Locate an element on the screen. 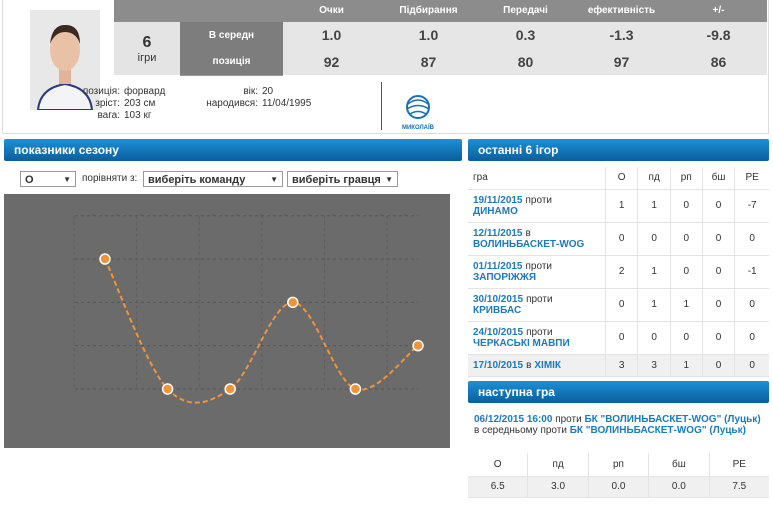 The image size is (773, 505). stats-value: 97 is located at coordinates (621, 62).